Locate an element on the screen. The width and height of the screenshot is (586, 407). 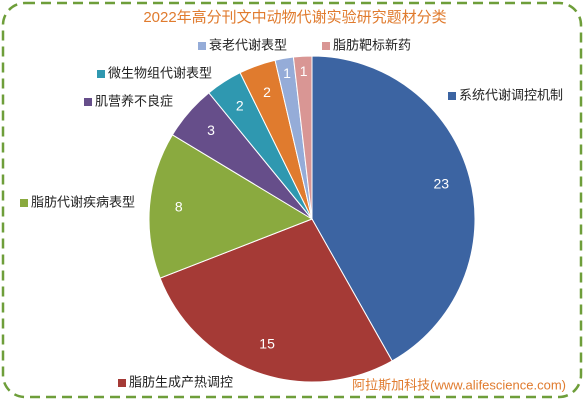
data-label: 15 is located at coordinates (267, 344).